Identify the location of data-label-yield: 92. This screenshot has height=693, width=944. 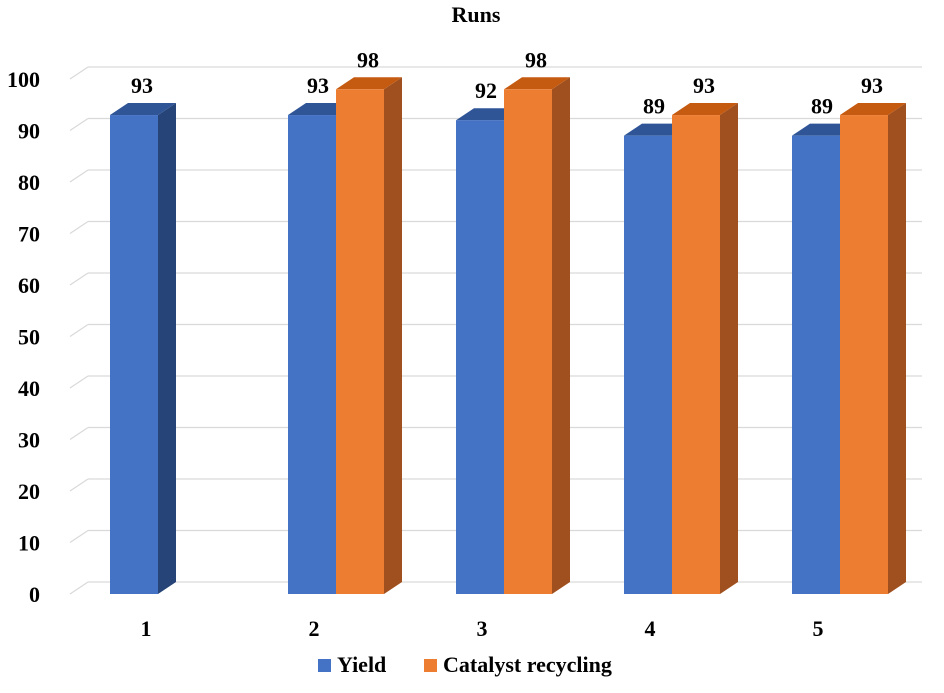
(486, 90).